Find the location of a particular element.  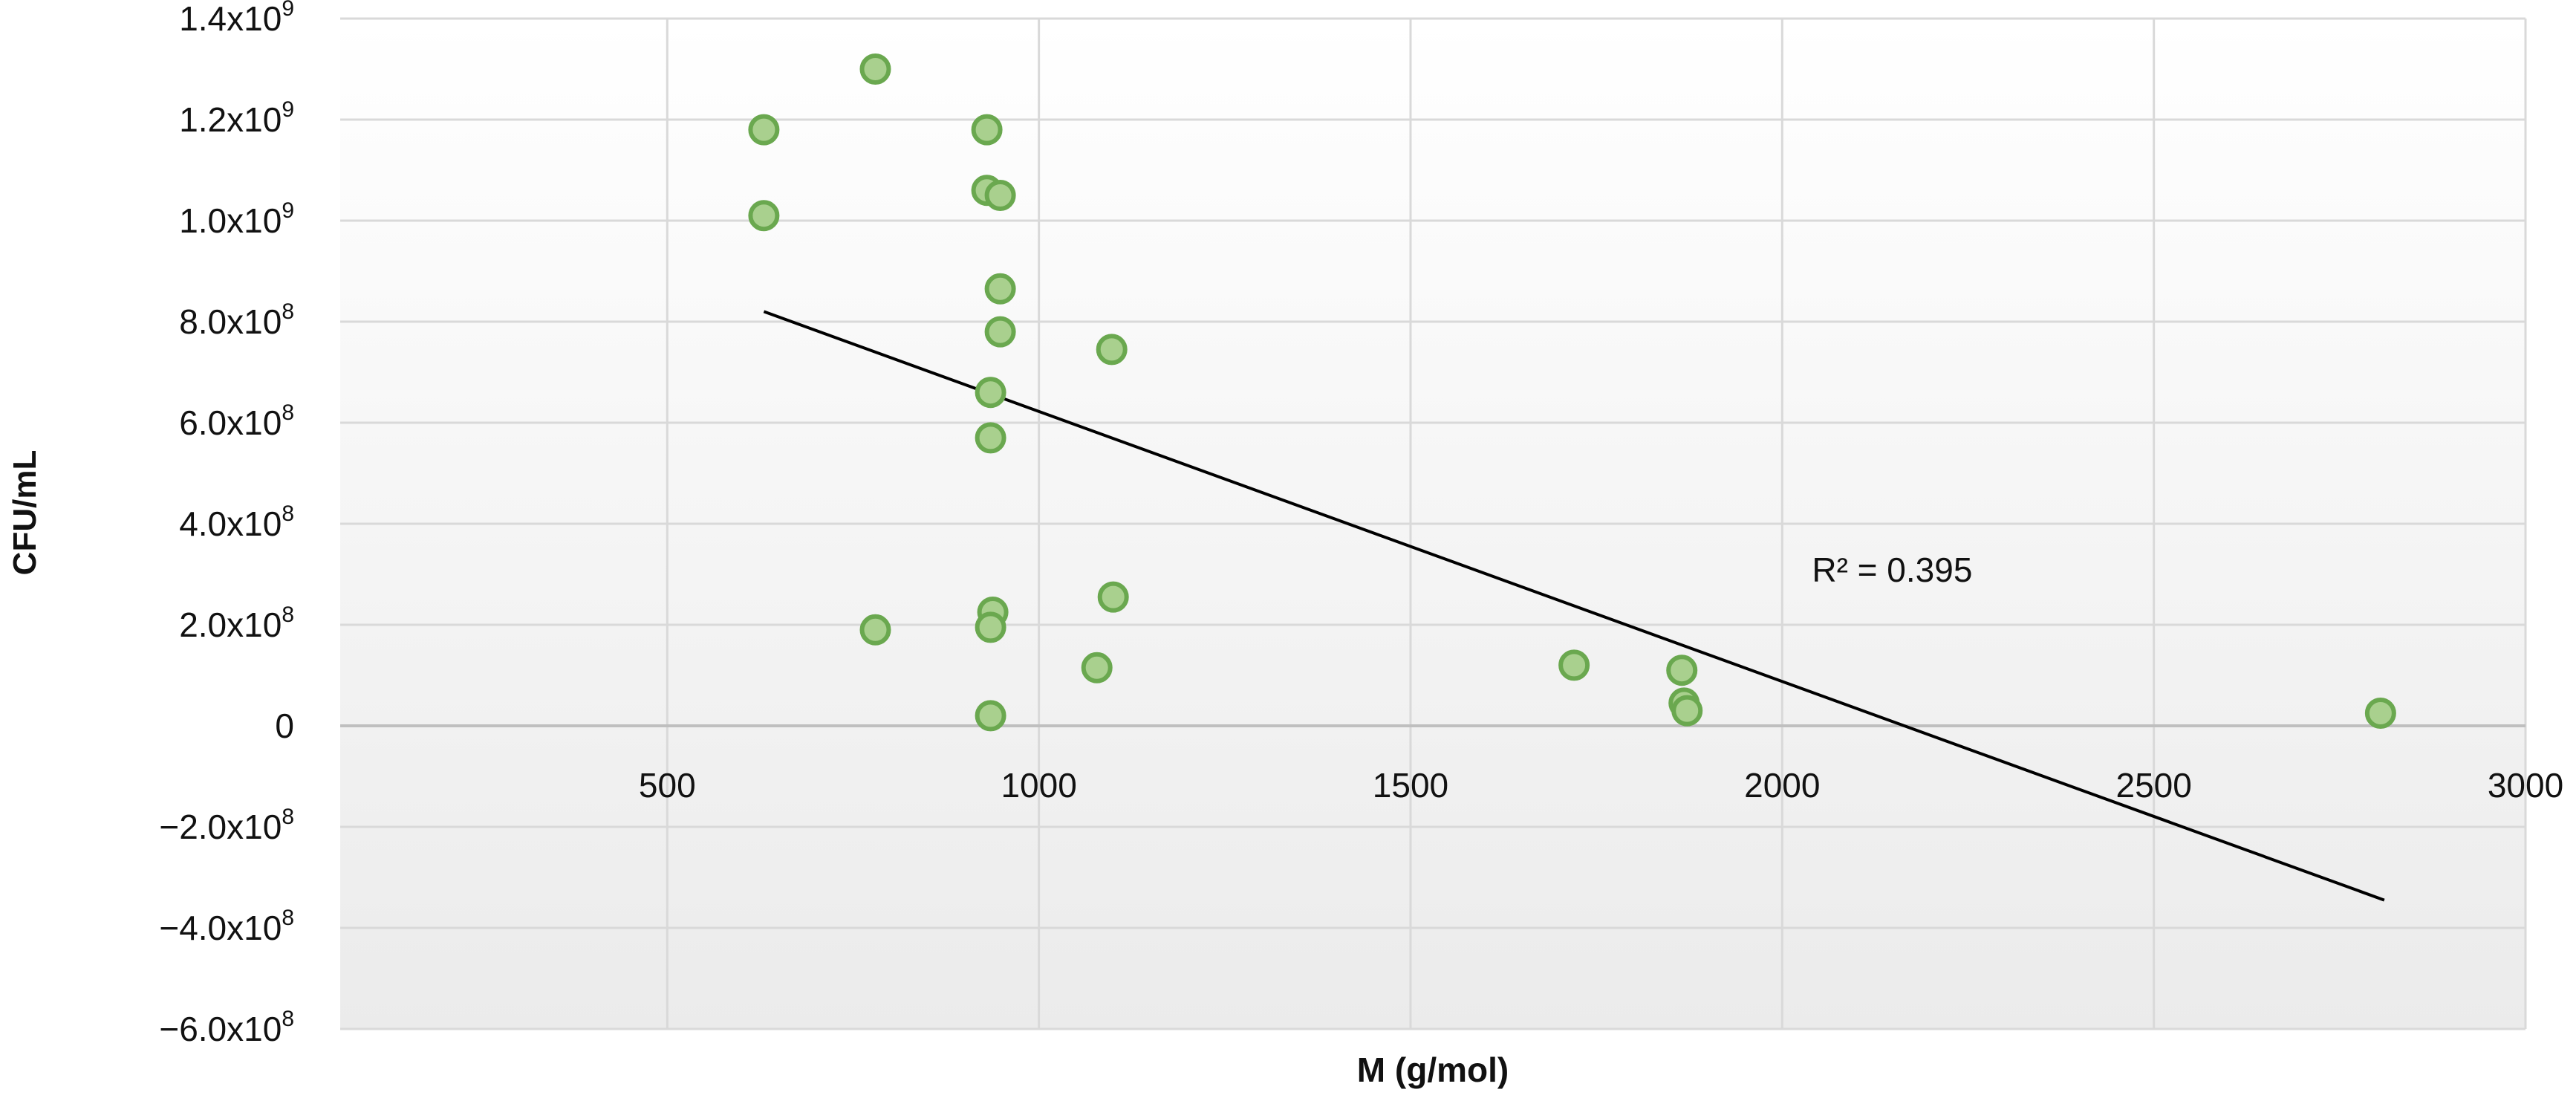

y-tick-label-1: 1.2x10⁹ is located at coordinates (236, 118).